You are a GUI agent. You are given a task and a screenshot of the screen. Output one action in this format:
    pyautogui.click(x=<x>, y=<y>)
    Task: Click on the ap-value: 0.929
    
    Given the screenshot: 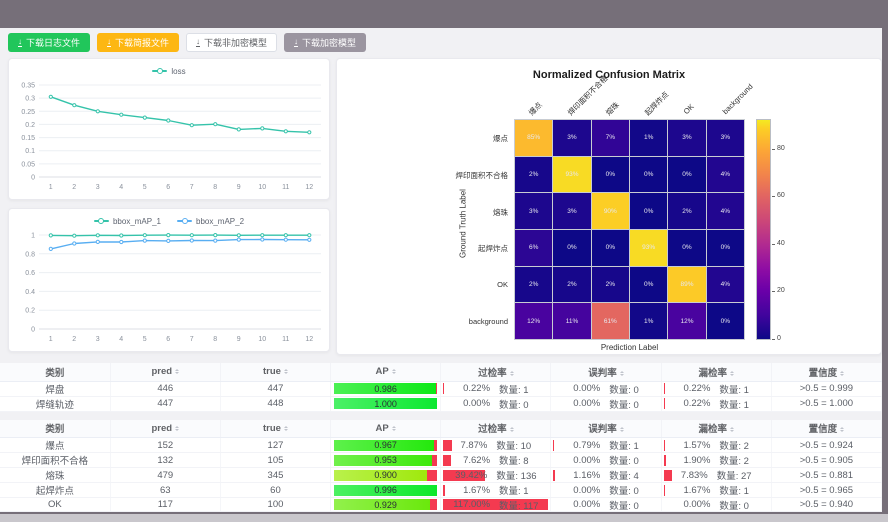 What is the action you would take?
    pyautogui.click(x=385, y=504)
    